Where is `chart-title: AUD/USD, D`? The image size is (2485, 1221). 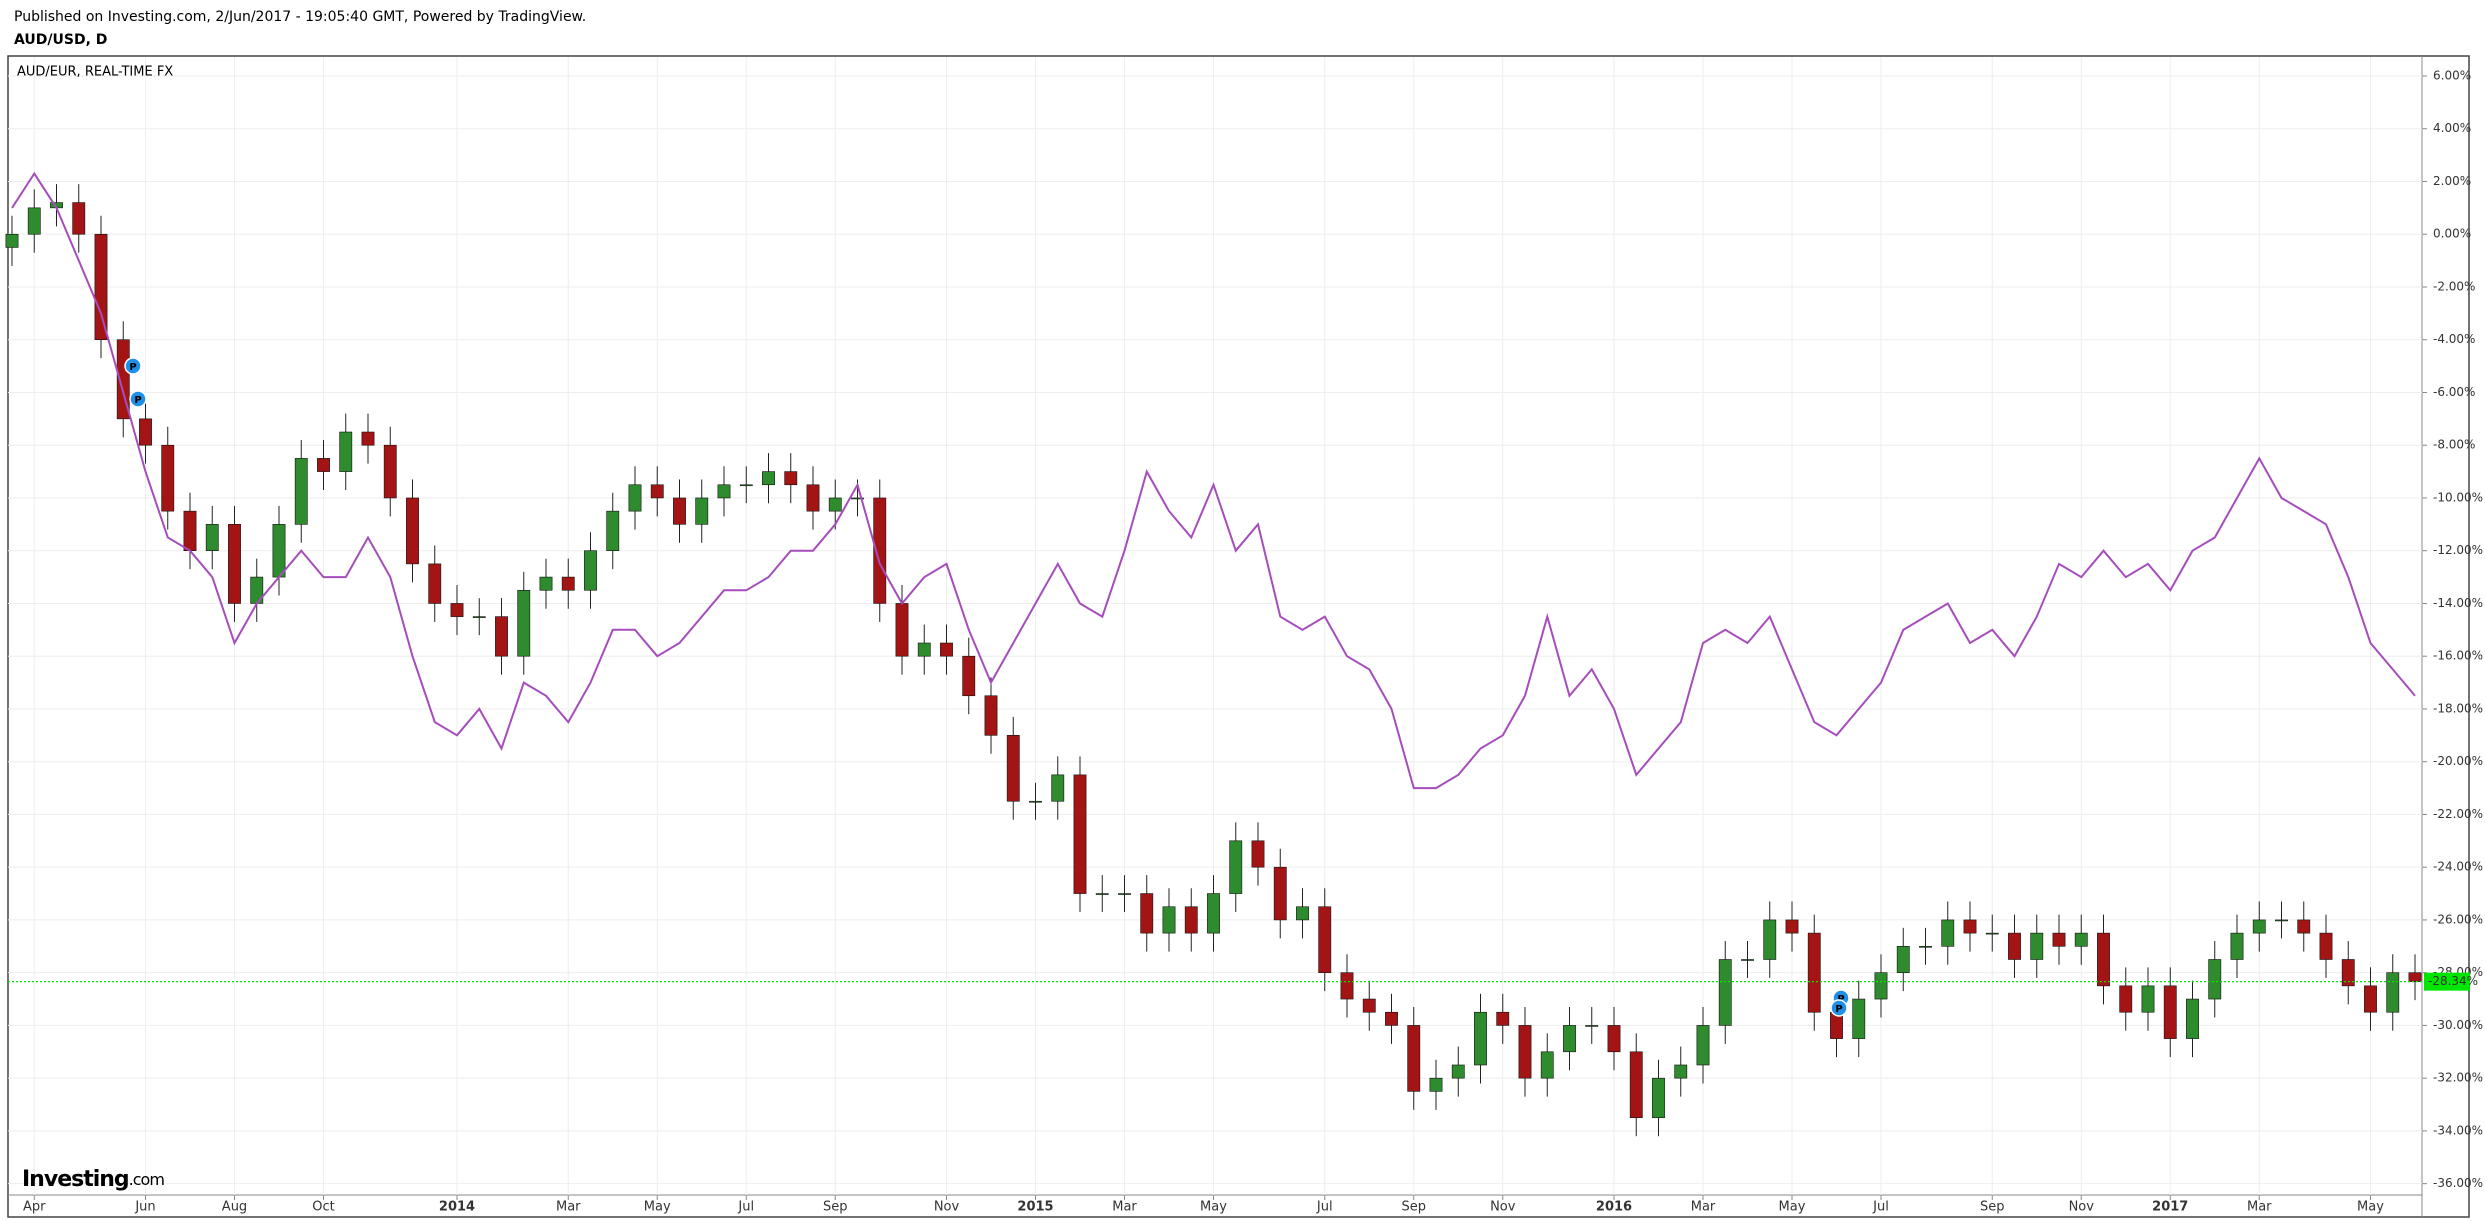
chart-title: AUD/USD, D is located at coordinates (60, 40).